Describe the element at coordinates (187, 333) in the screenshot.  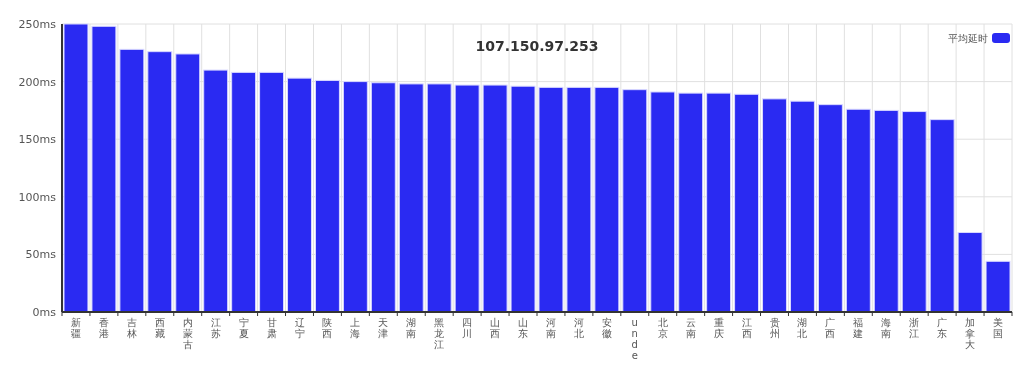
I see `x-tick-label: 内蒙古` at that location.